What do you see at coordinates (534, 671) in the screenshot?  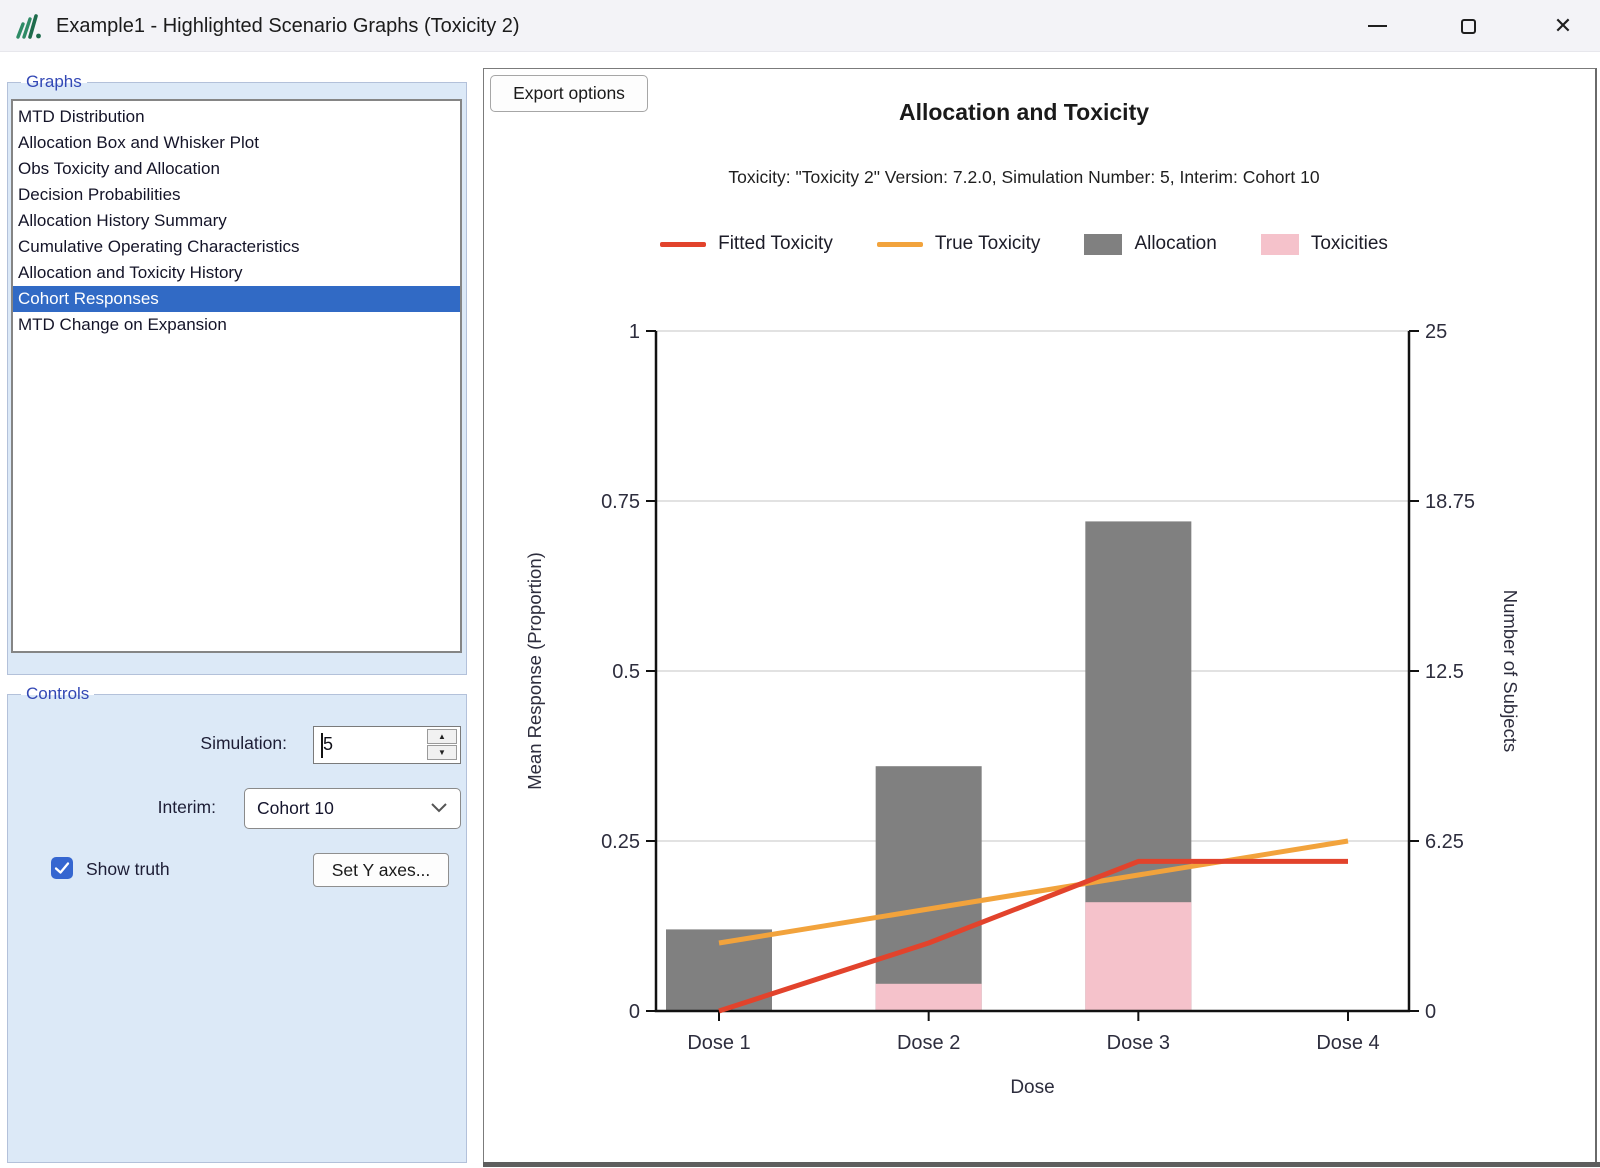 I see `left-axis-title: Mean Response (Proportion)` at bounding box center [534, 671].